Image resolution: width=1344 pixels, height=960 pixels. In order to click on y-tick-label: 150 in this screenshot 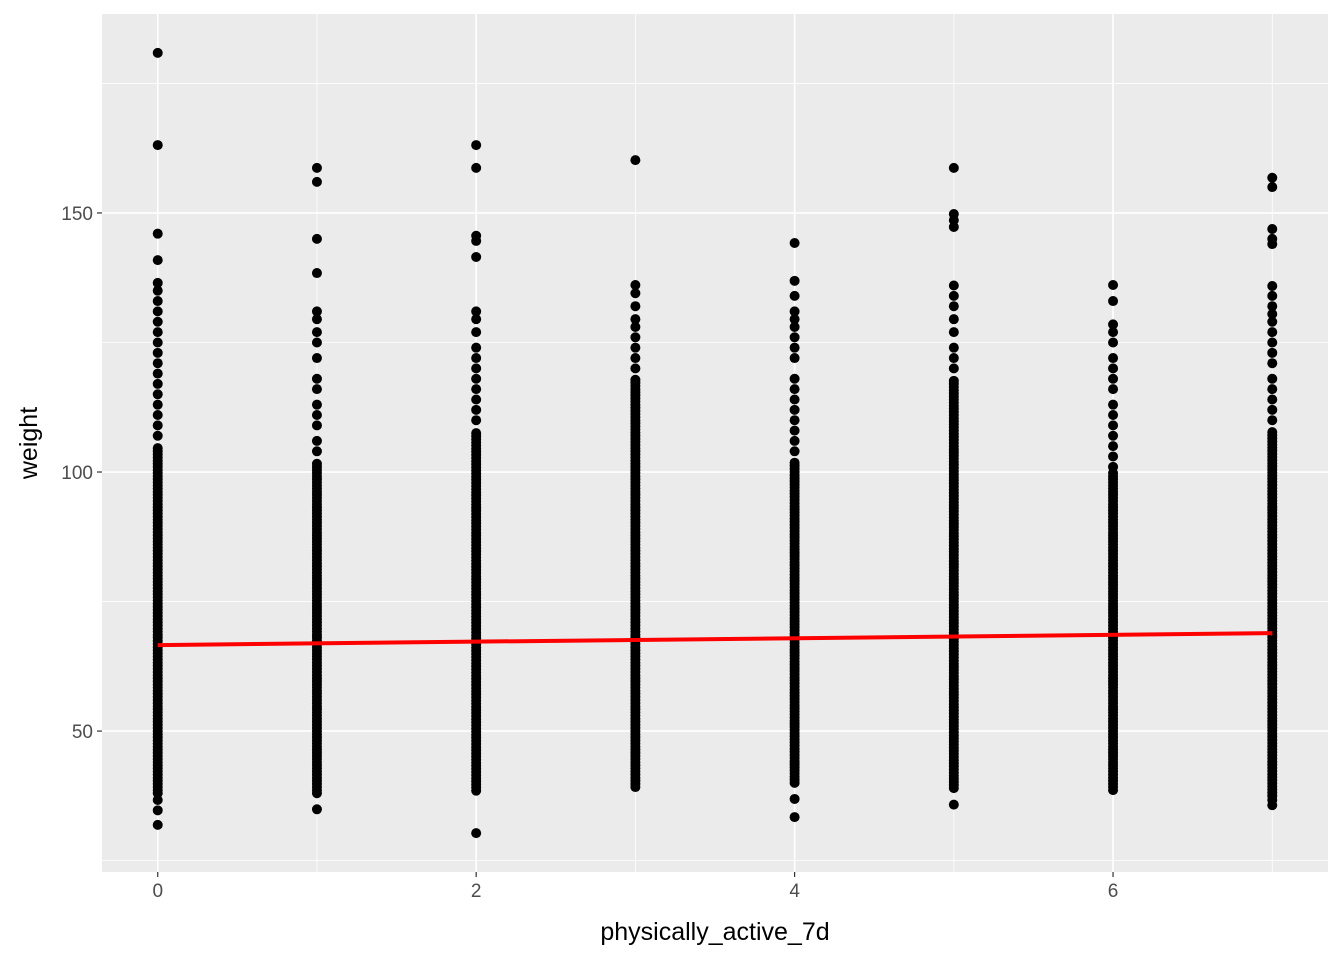, I will do `click(77, 214)`.